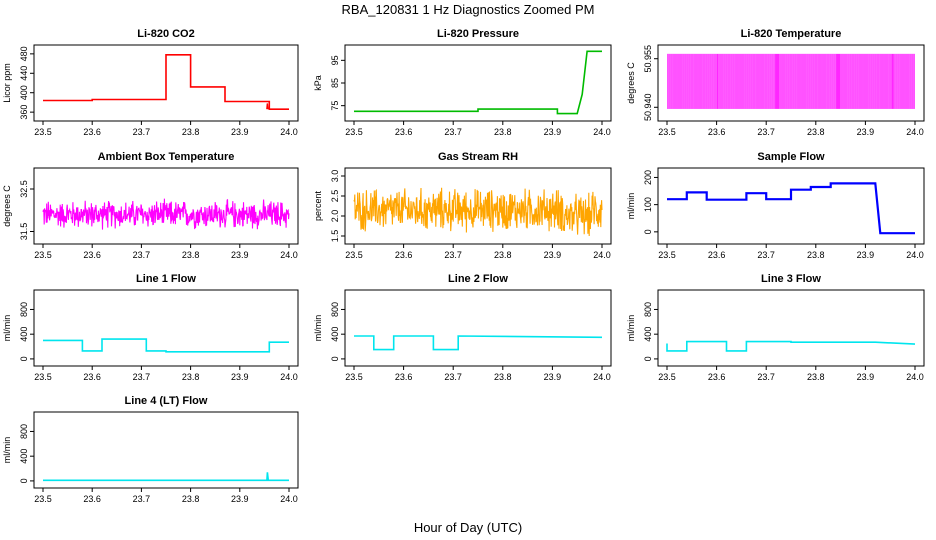  Describe the element at coordinates (335, 83) in the screenshot. I see `y-tick-label: 85` at that location.